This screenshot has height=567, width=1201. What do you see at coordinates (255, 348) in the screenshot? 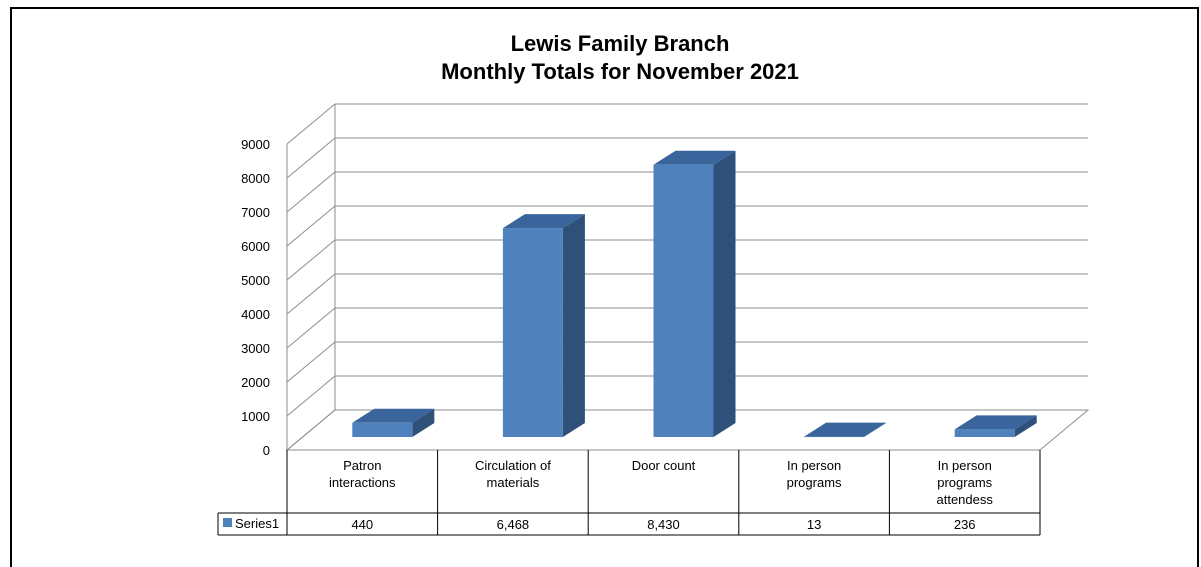
I see `y-tick-label: 3000` at bounding box center [255, 348].